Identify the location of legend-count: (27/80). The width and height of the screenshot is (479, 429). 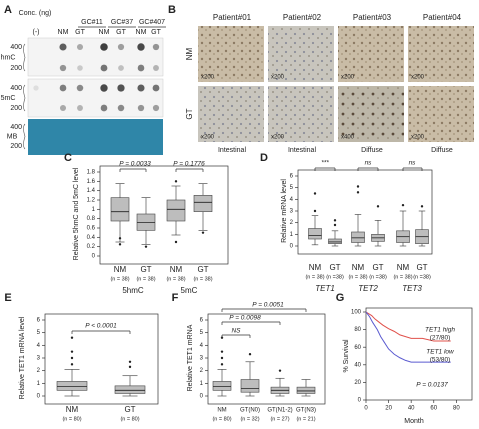
(440, 338).